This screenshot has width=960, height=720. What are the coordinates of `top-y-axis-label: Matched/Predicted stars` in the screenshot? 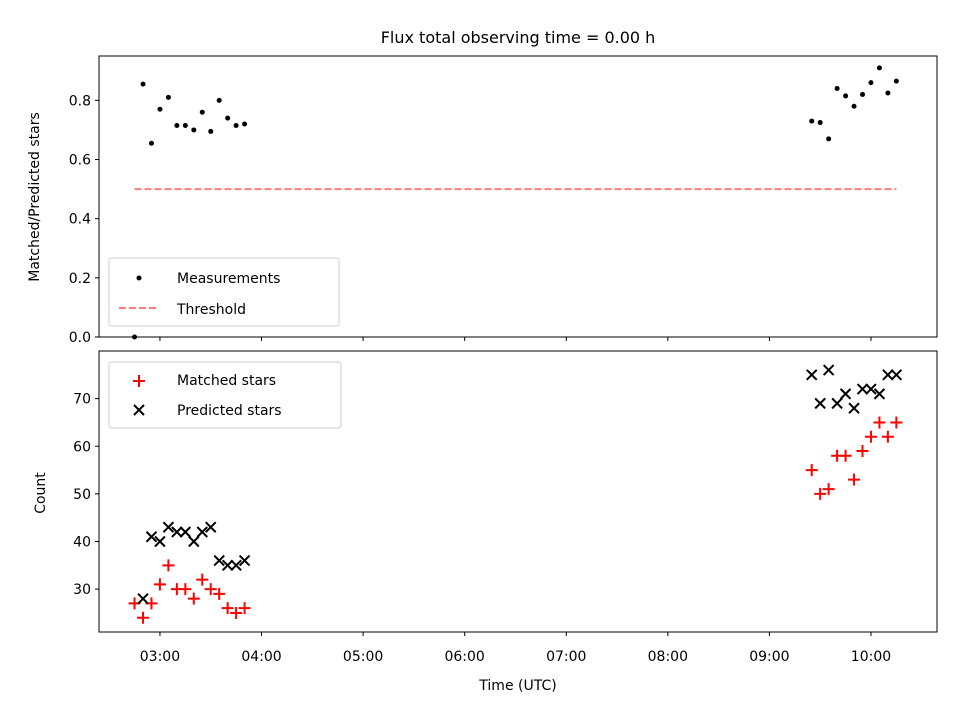 It's located at (35, 197).